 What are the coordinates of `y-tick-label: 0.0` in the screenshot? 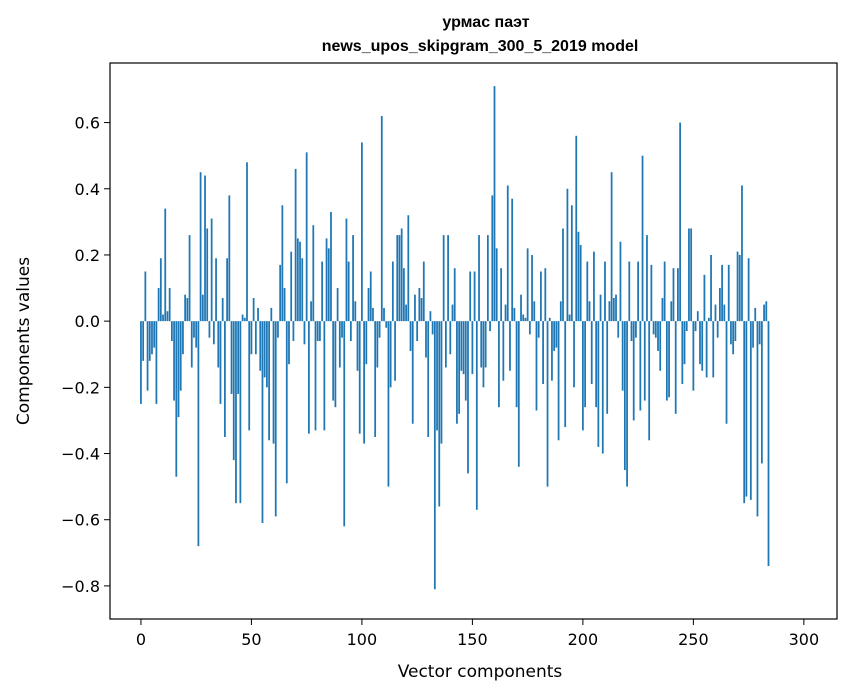 It's located at (87, 321).